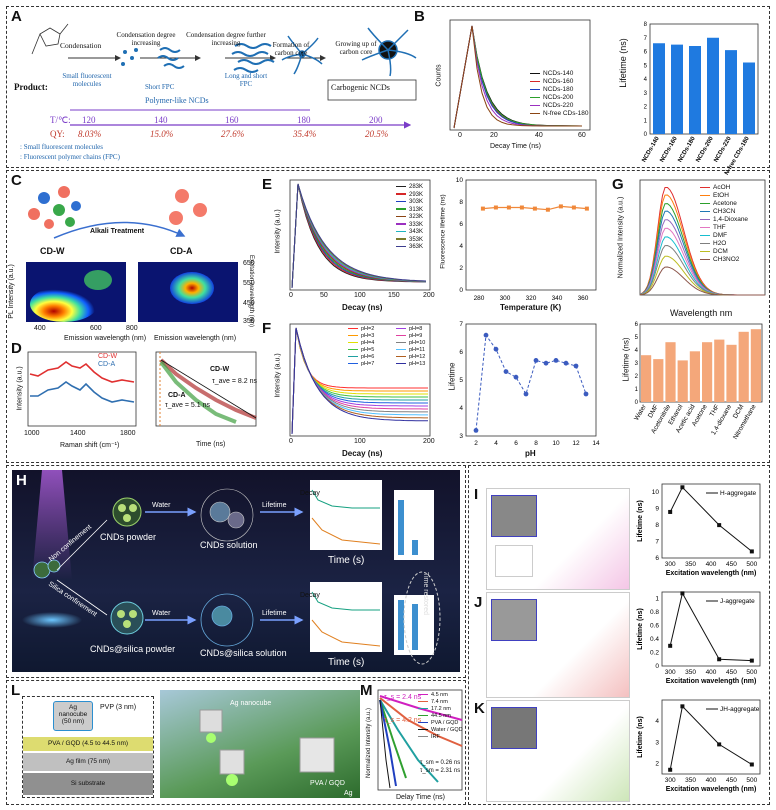  What do you see at coordinates (425, 593) in the screenshot?
I see `time-restored-label: Time restored` at bounding box center [425, 593].